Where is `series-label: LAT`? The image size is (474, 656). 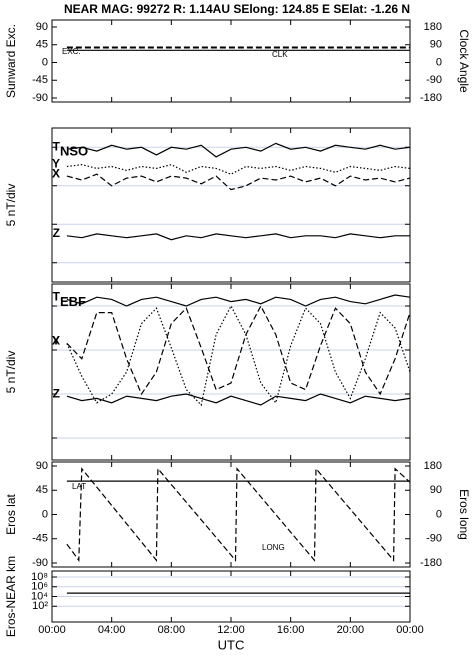 series-label: LAT is located at coordinates (79, 486).